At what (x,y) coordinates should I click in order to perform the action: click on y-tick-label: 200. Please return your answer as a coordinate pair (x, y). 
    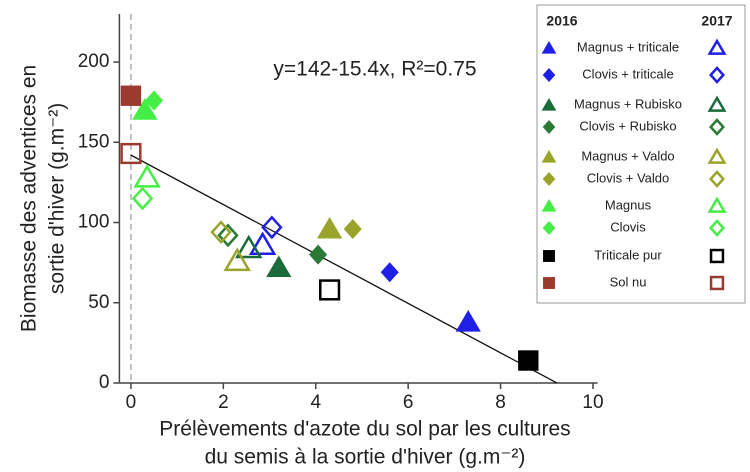
    Looking at the image, I should click on (94, 61).